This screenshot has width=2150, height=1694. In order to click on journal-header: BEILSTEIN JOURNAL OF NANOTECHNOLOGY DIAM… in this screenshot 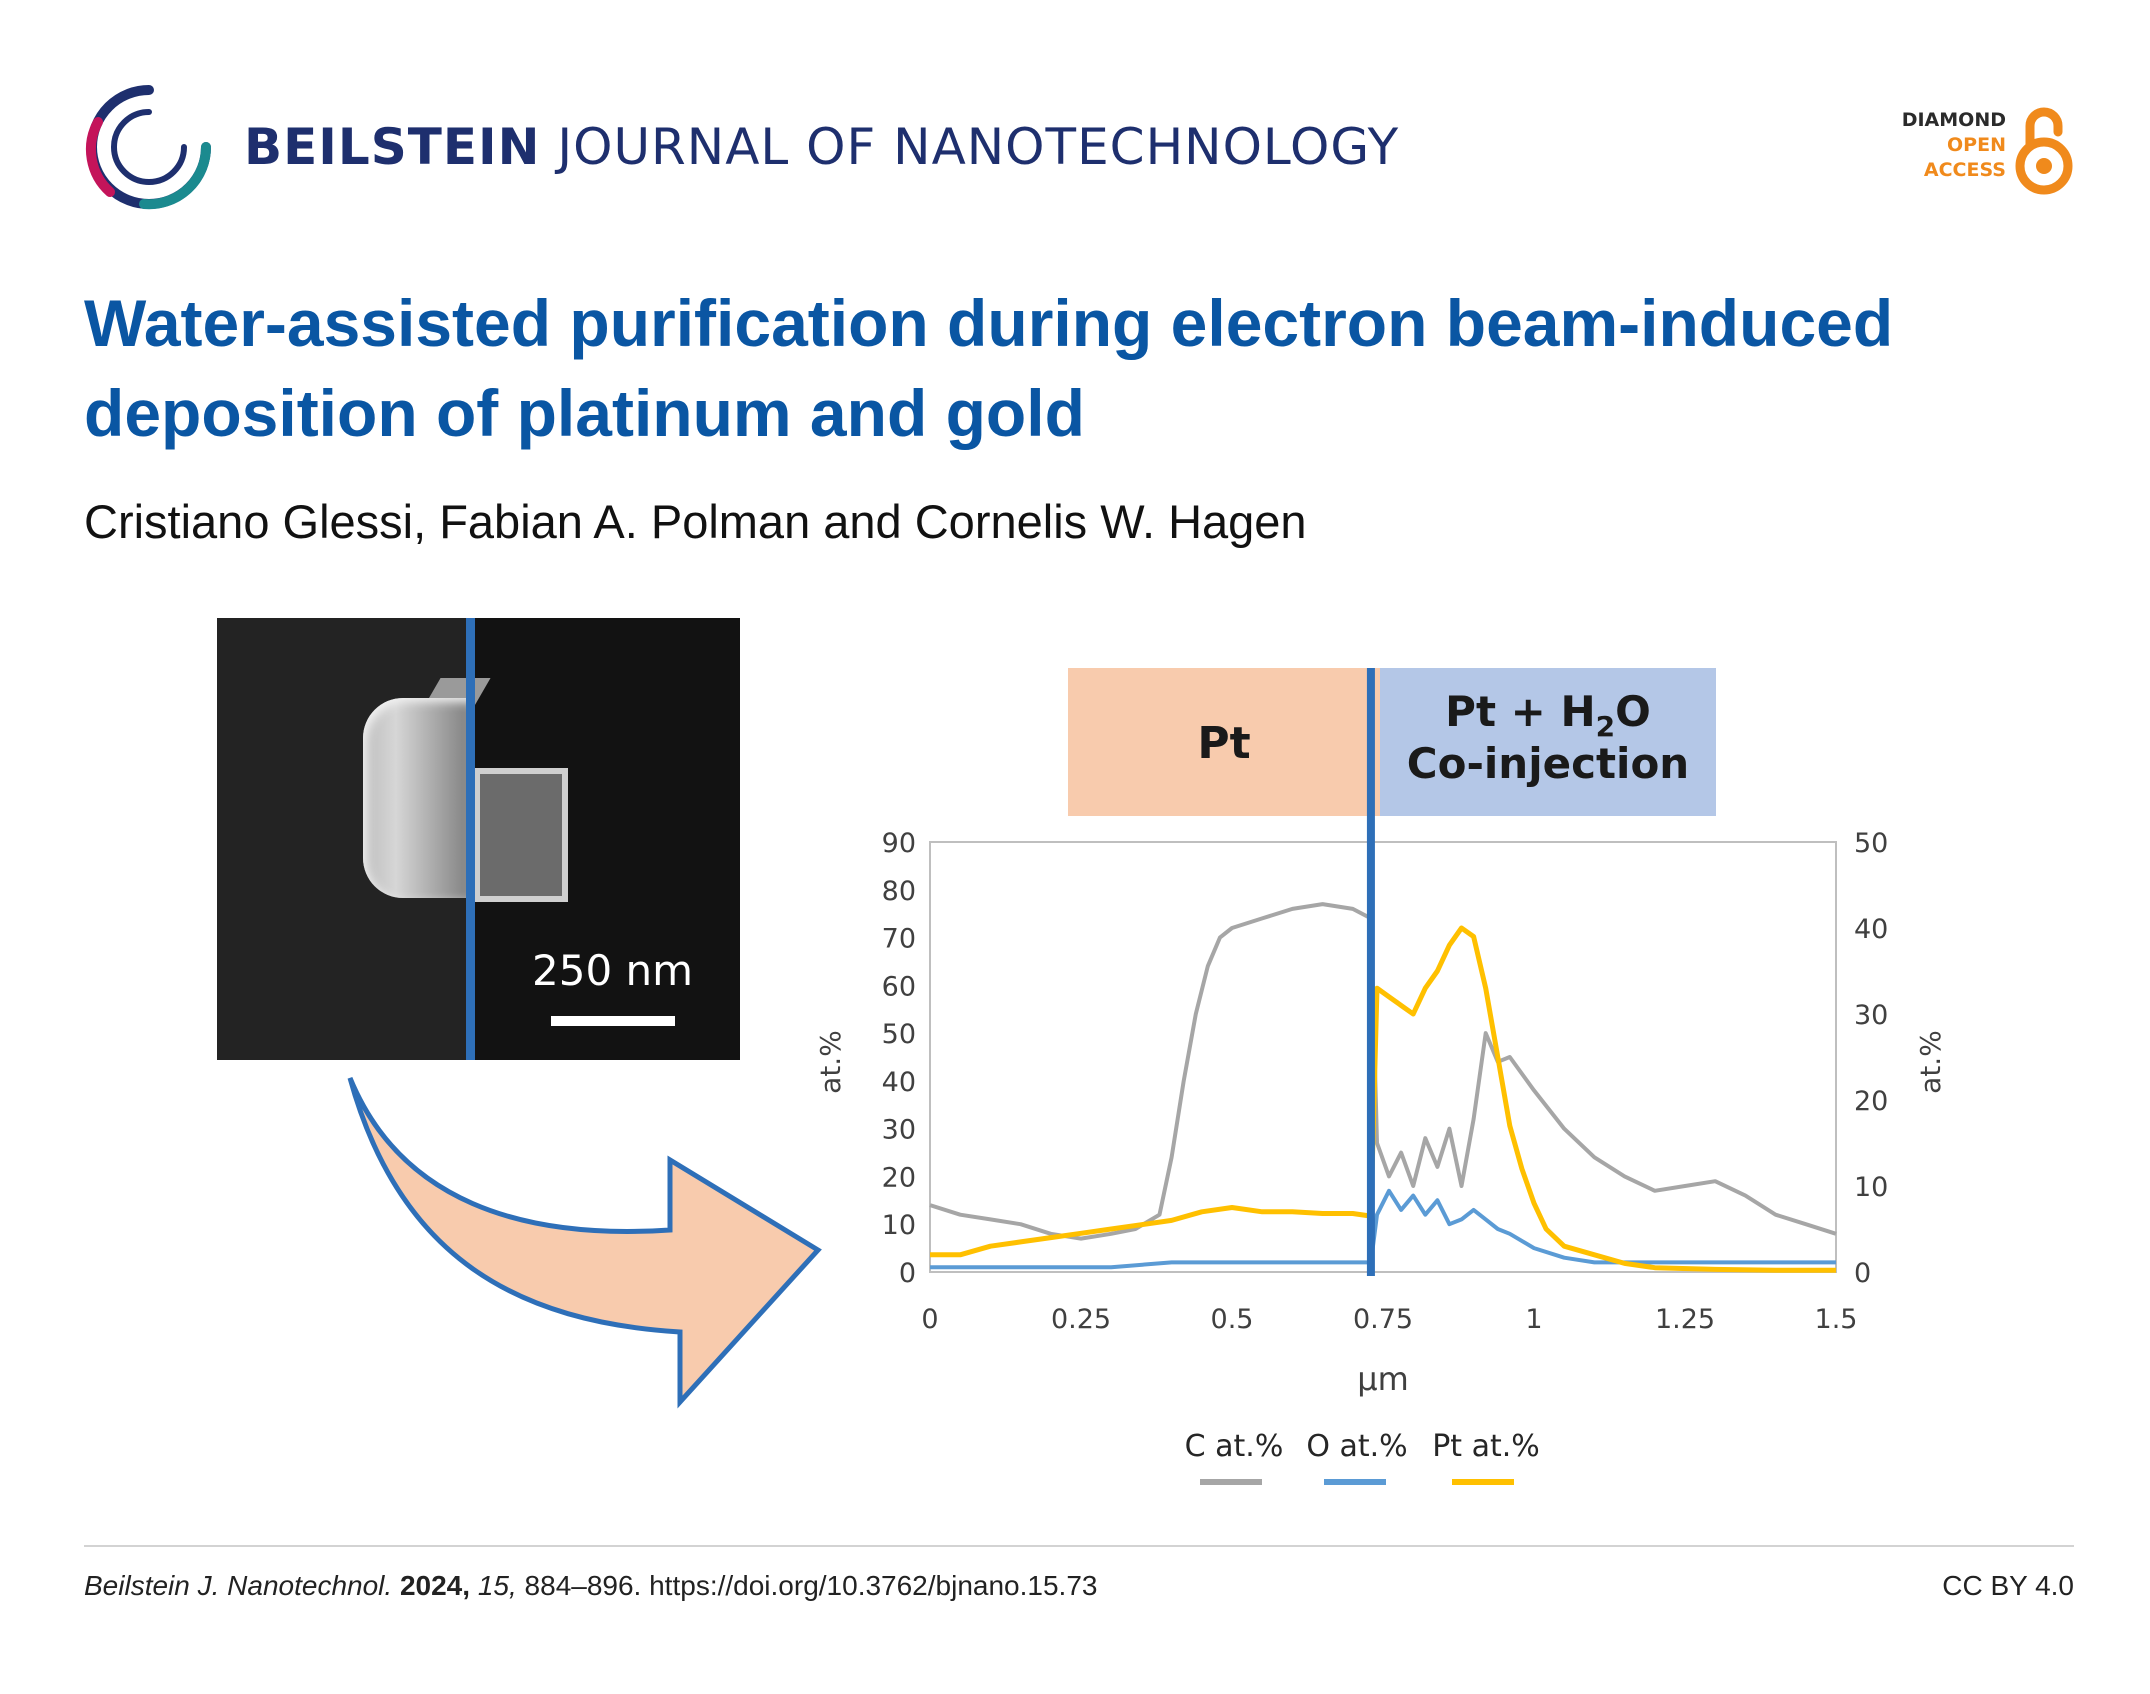, I will do `click(1079, 147)`.